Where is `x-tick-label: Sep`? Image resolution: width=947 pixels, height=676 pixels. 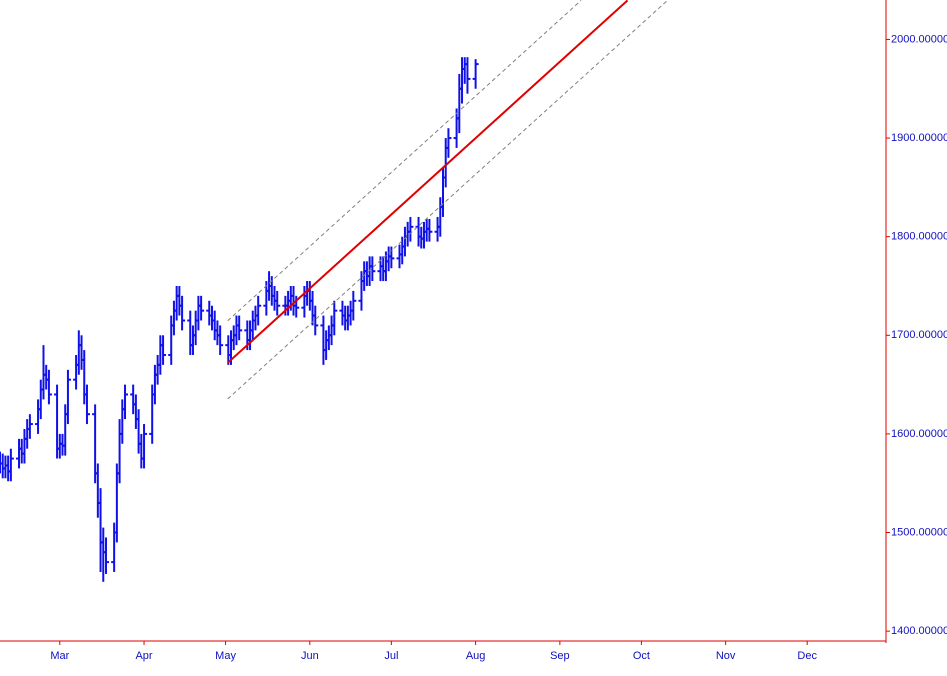
x-tick-label: Sep is located at coordinates (560, 656).